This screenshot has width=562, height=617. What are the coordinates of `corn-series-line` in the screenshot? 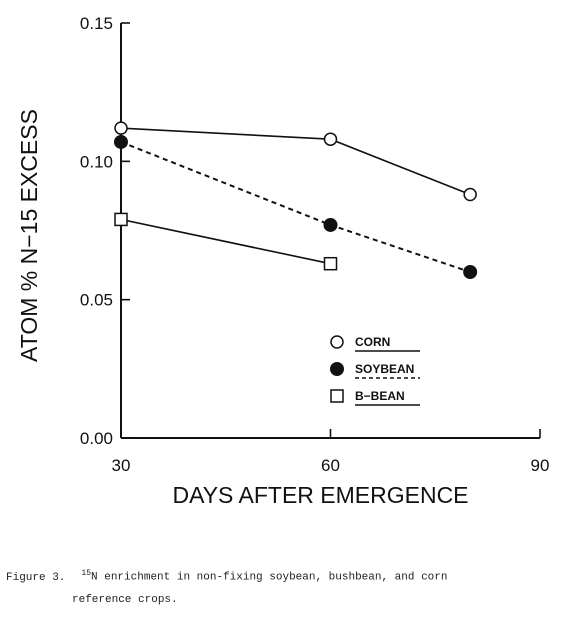 It's located at (295, 161).